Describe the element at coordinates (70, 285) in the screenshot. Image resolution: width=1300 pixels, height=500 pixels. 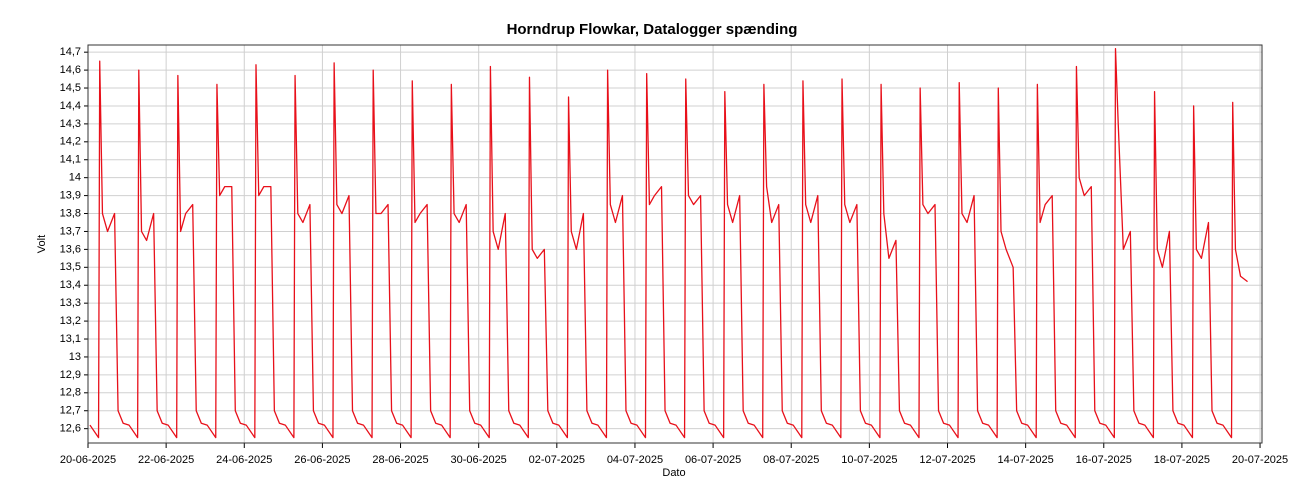
I see `y-tick-label: 13,4` at that location.